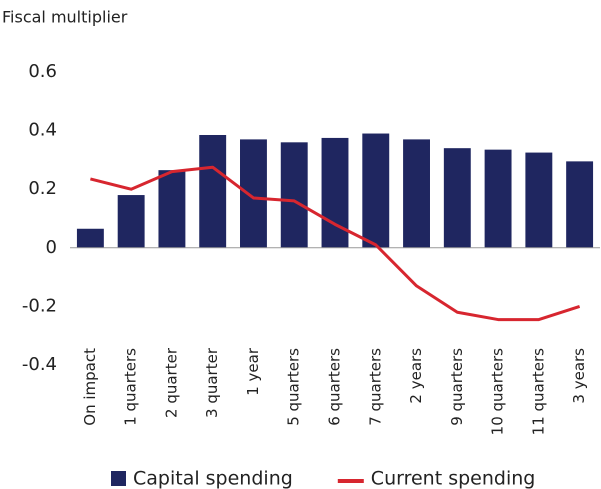 Image resolution: width=601 pixels, height=489 pixels. I want to click on x-tick-label: 1 quarters, so click(131, 387).